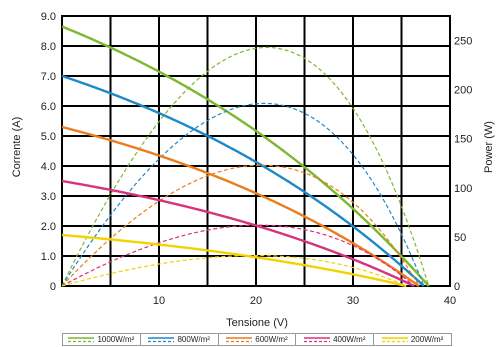 The height and width of the screenshot is (347, 496). Describe the element at coordinates (256, 301) in the screenshot. I see `x-tick-label: 20` at that location.